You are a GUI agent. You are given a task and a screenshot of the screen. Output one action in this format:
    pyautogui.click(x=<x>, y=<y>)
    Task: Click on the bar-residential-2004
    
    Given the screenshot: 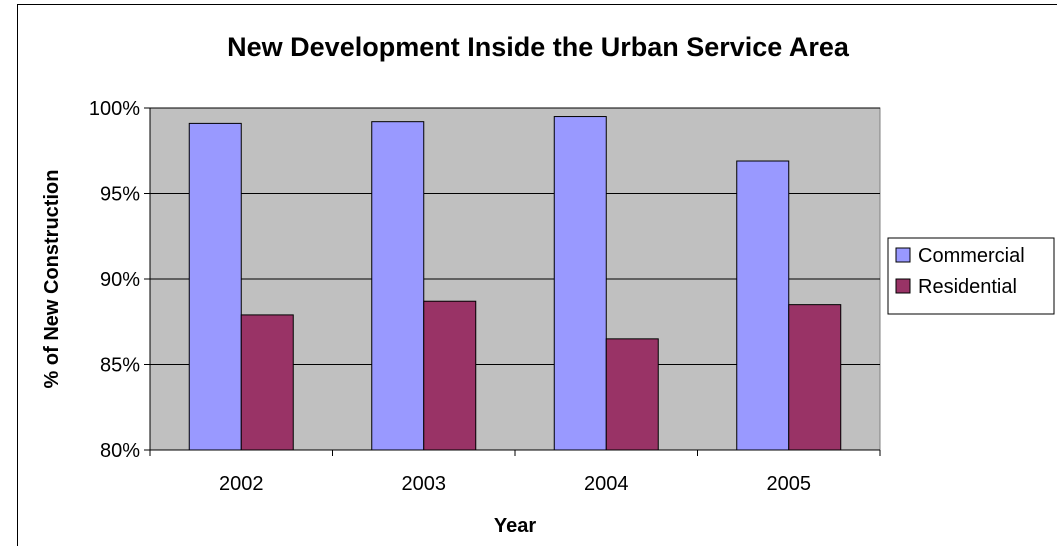 What is the action you would take?
    pyautogui.click(x=632, y=394)
    